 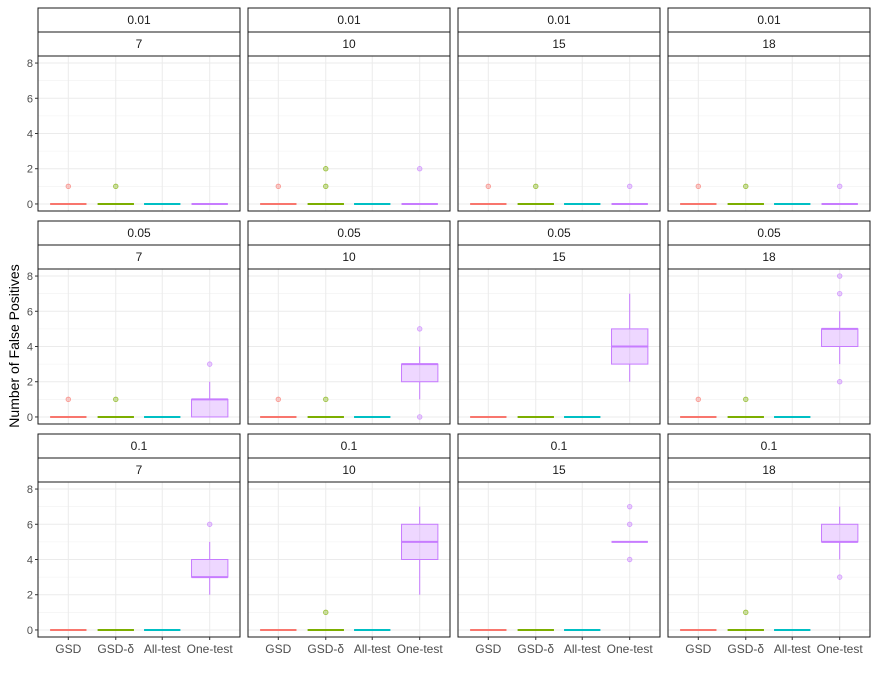 I want to click on facet-panel: 0.01 7 0 2 4 6 8, so click(x=134, y=109).